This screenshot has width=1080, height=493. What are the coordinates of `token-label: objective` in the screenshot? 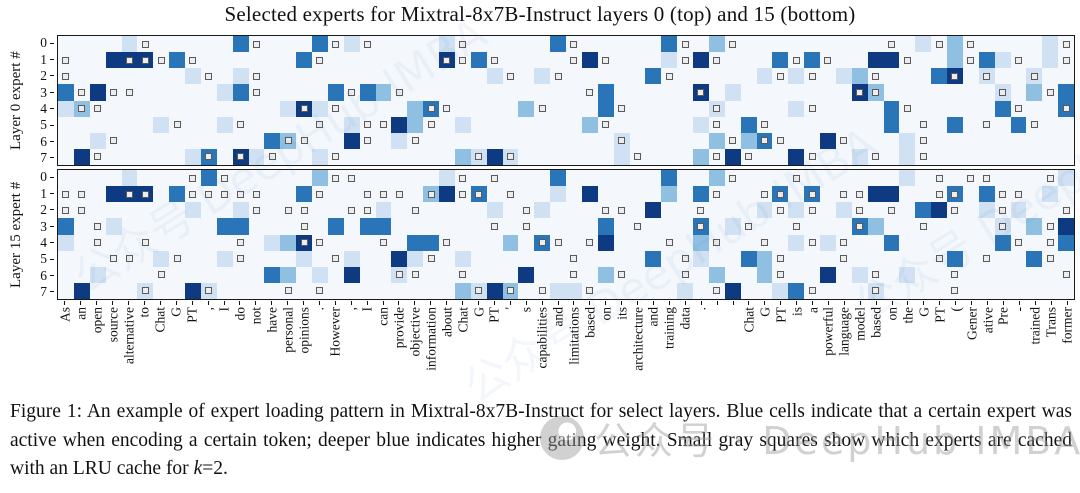 It's located at (415, 332).